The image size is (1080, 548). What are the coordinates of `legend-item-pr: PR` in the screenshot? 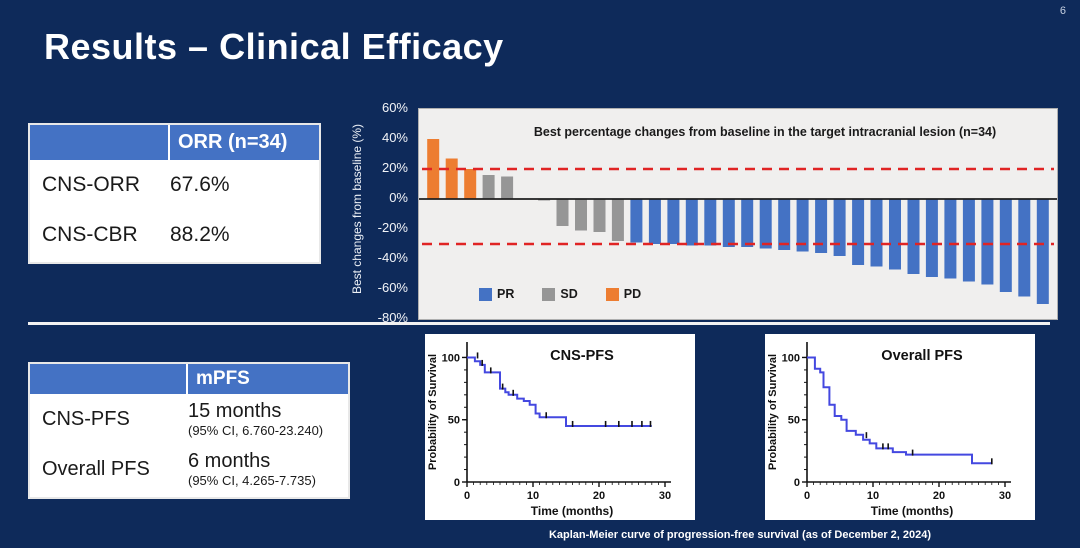 It's located at (496, 294).